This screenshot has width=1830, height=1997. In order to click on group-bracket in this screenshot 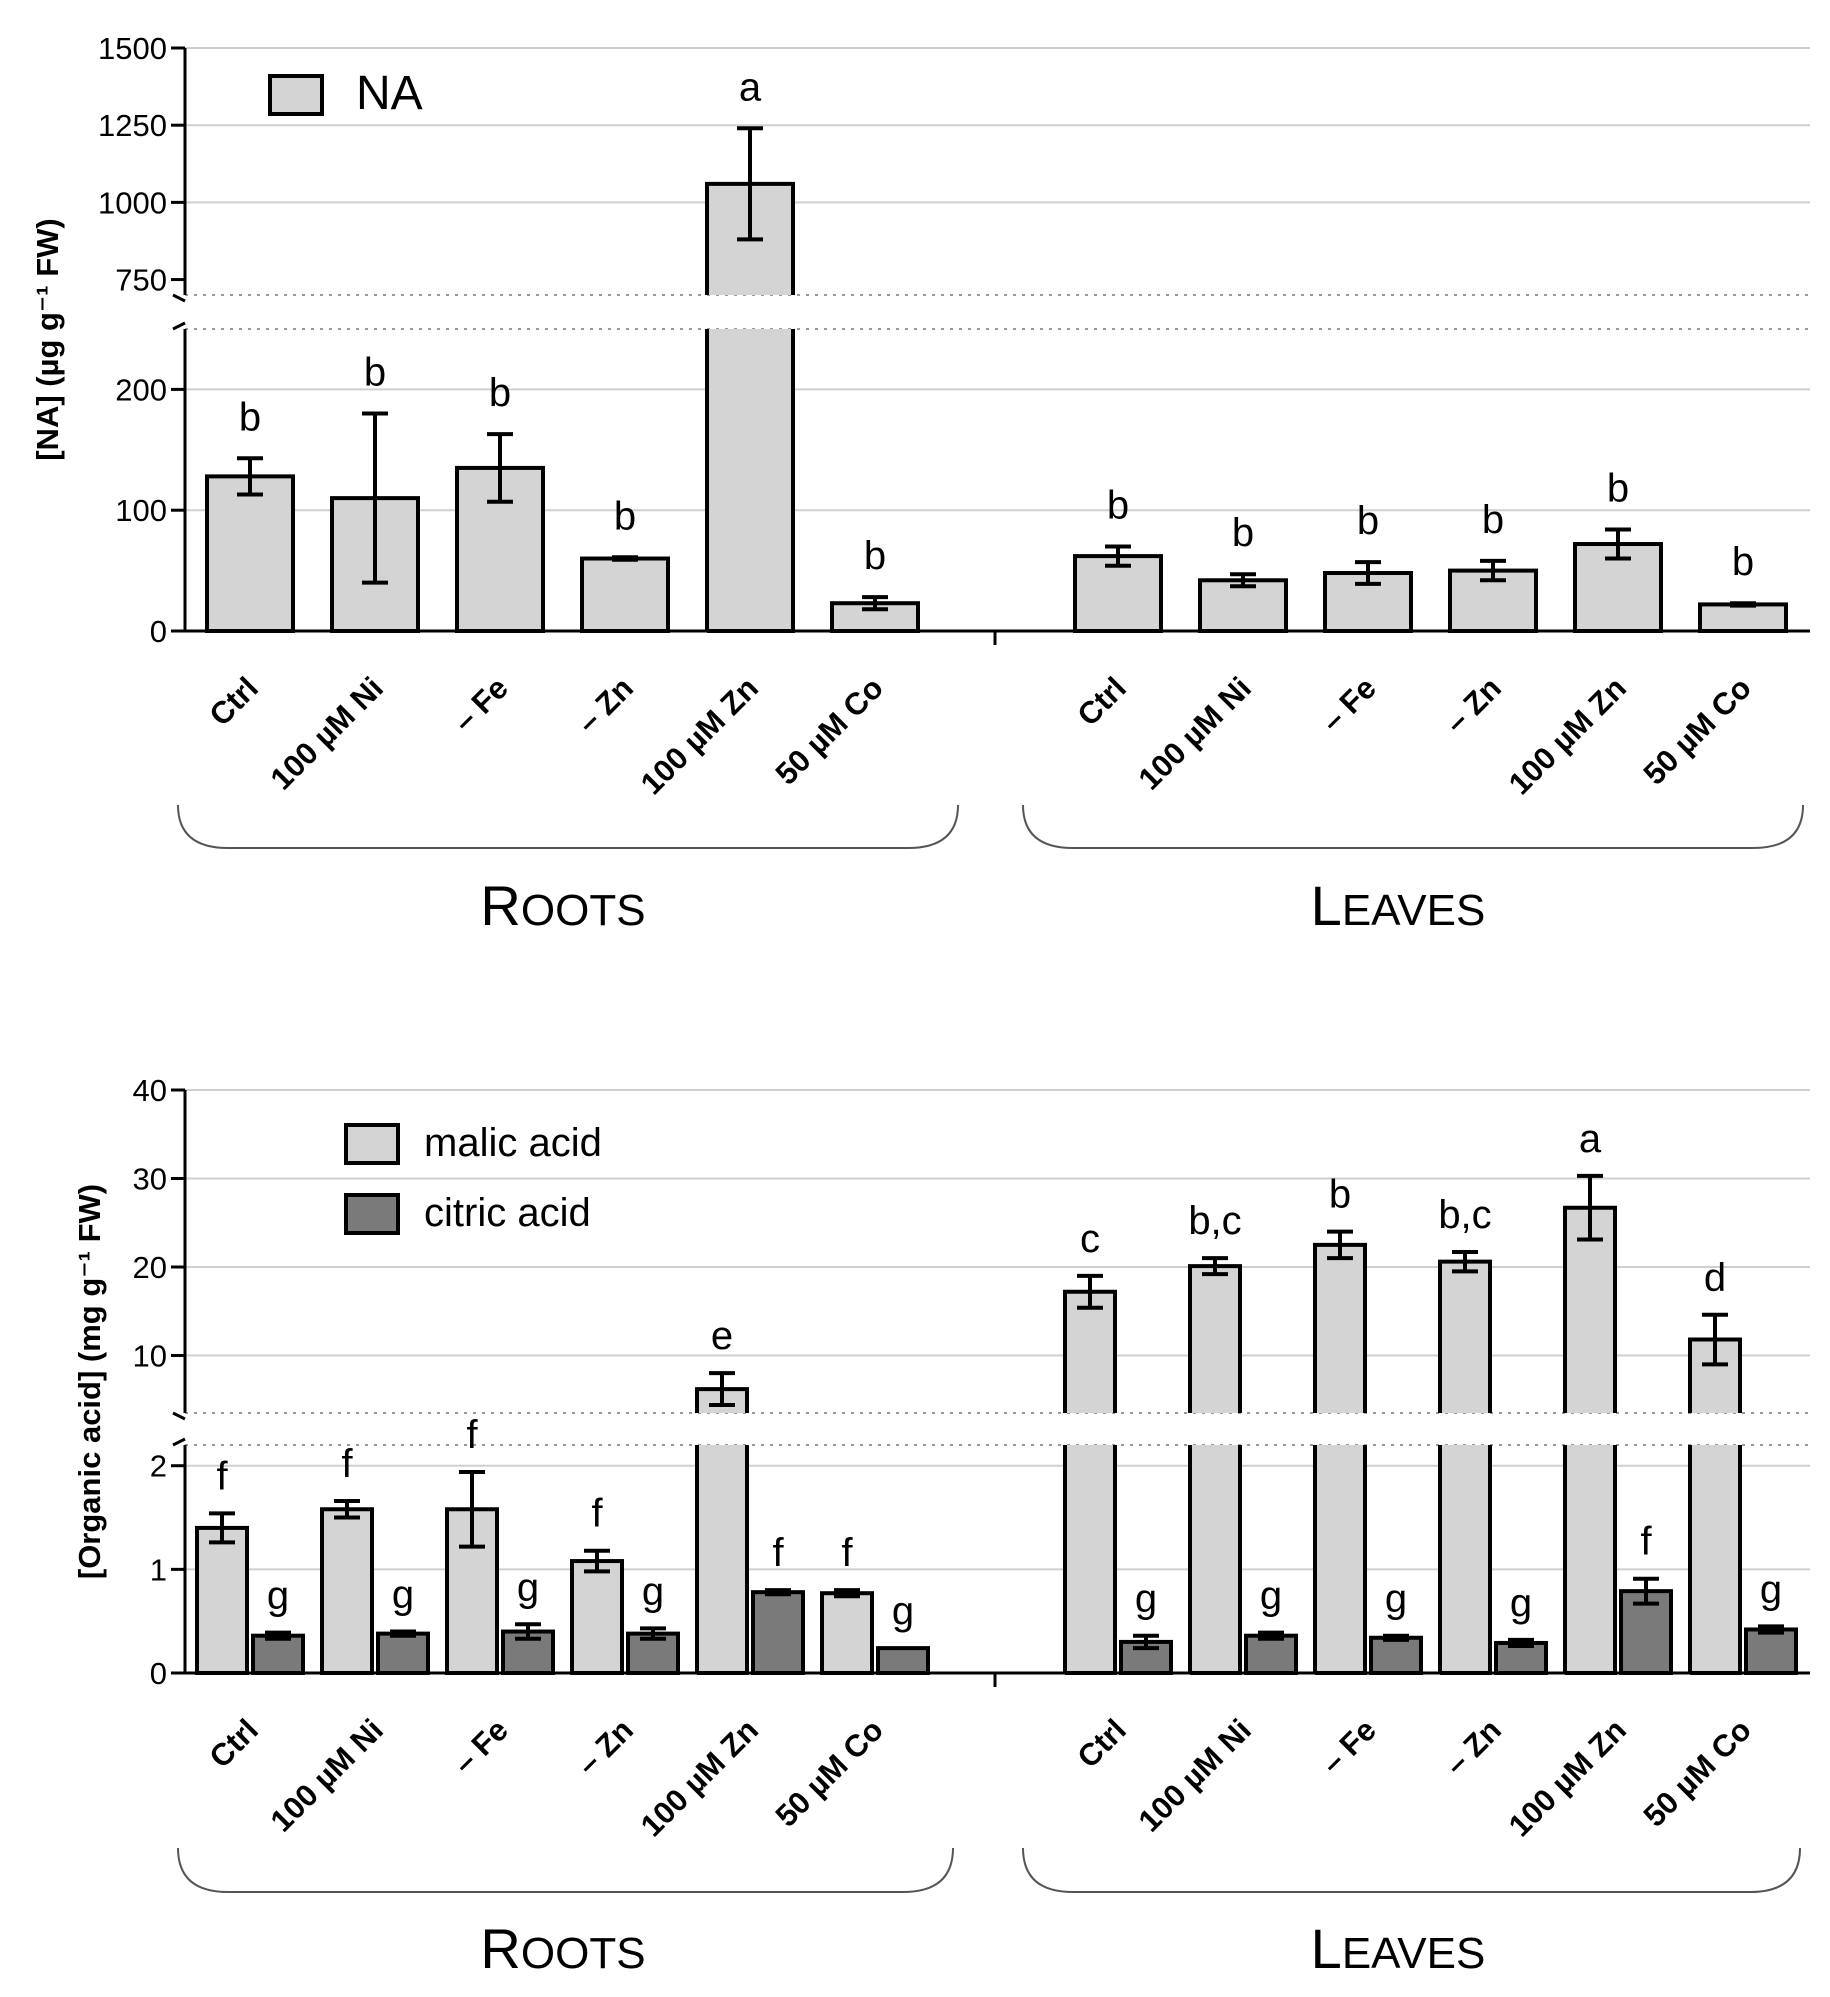, I will do `click(1413, 826)`.